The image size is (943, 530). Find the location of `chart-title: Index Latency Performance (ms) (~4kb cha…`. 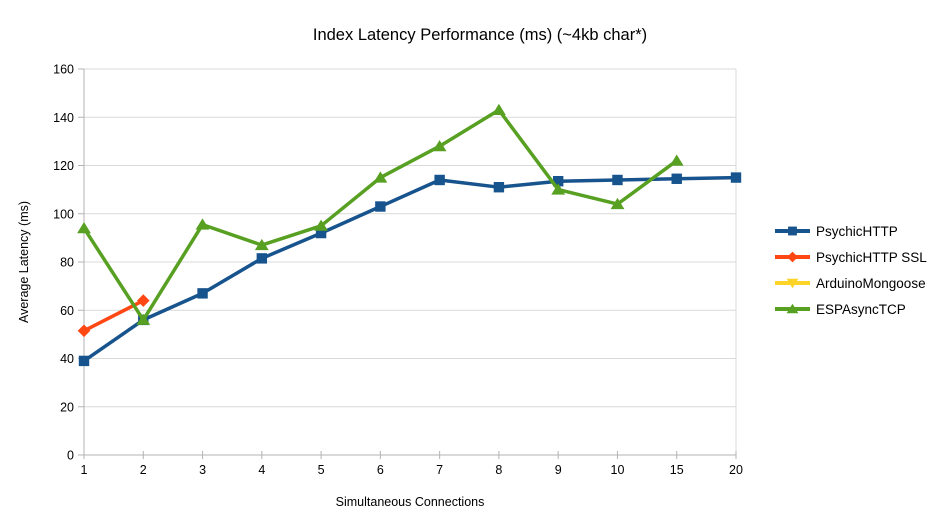

chart-title: Index Latency Performance (ms) (~4kb cha… is located at coordinates (480, 35).